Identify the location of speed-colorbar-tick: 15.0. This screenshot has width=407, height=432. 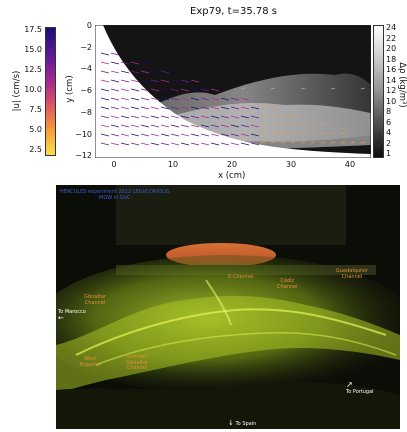
(33, 49).